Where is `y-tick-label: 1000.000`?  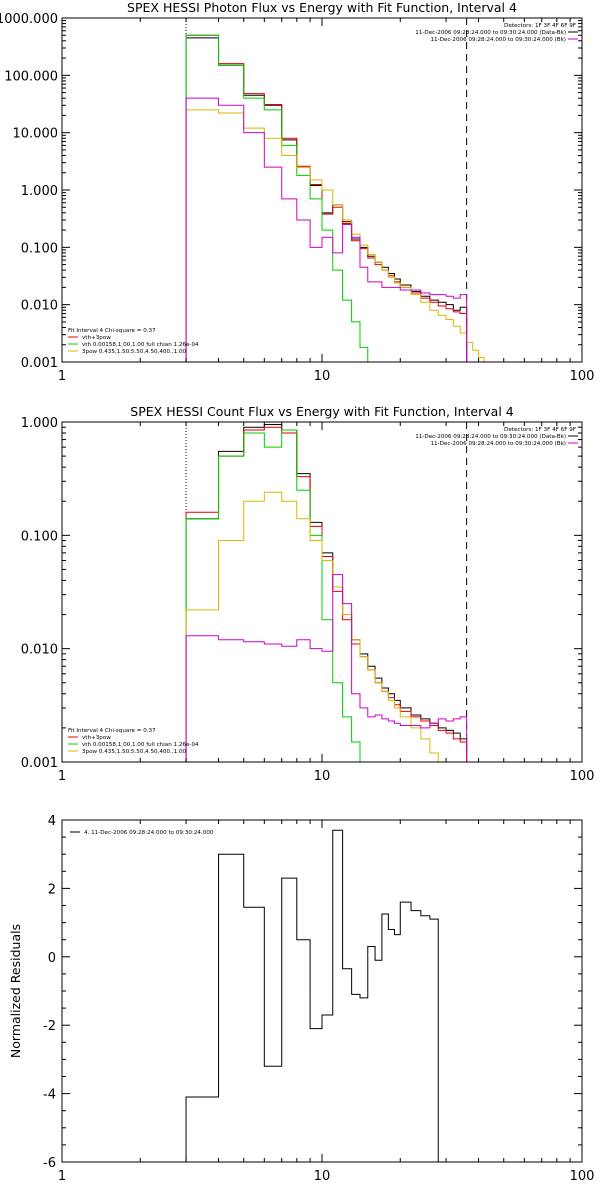
y-tick-label: 1000.000 is located at coordinates (29, 19).